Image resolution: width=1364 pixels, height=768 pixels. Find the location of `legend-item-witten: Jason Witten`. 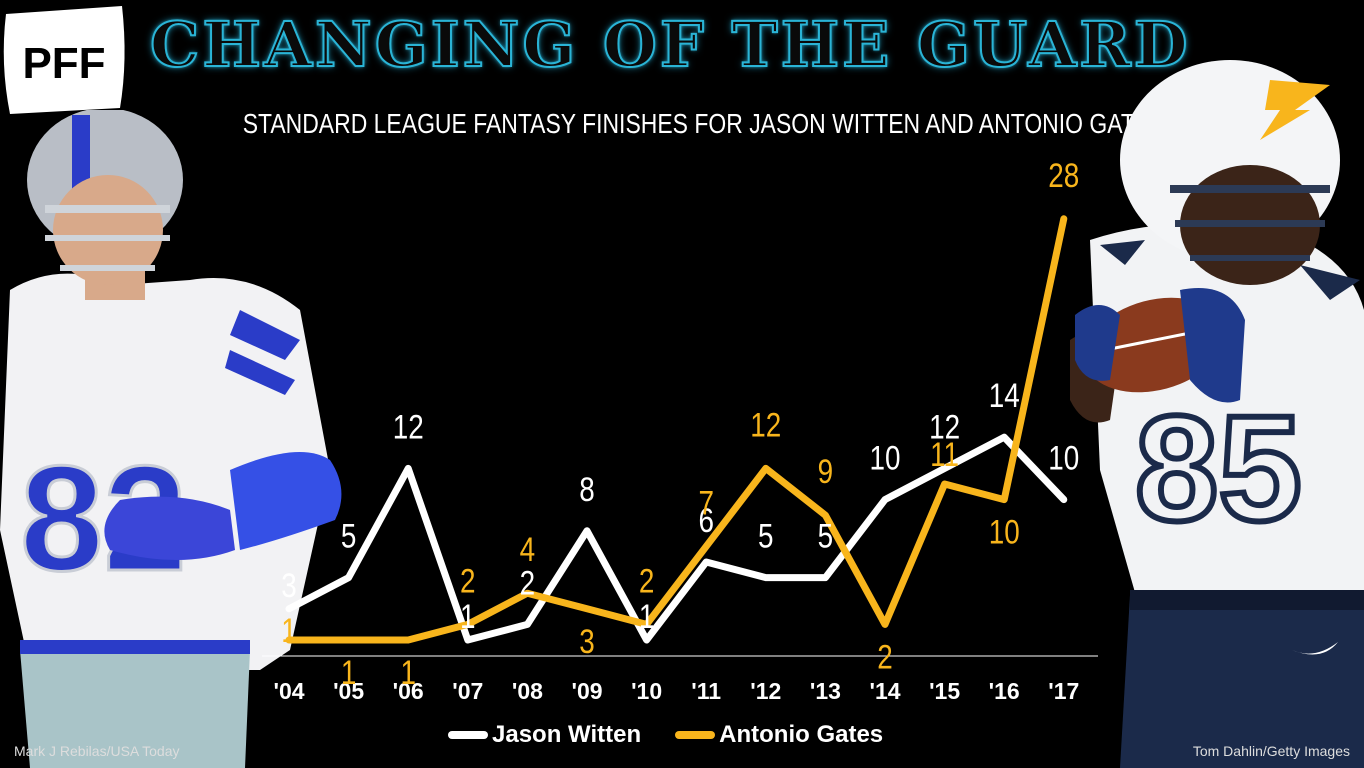

legend-item-witten: Jason Witten is located at coordinates (544, 735).